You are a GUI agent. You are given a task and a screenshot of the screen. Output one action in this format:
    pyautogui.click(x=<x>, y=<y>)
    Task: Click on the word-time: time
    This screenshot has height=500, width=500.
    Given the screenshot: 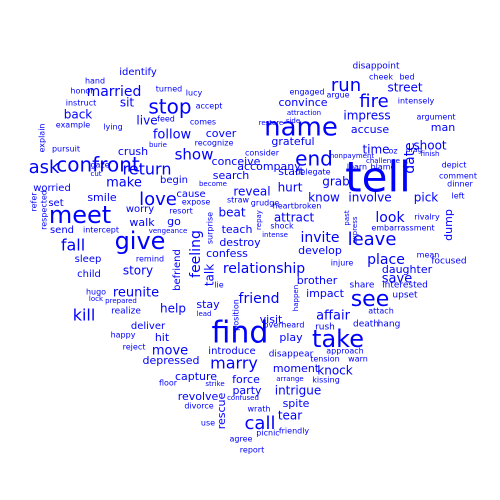 What is the action you would take?
    pyautogui.click(x=375, y=150)
    